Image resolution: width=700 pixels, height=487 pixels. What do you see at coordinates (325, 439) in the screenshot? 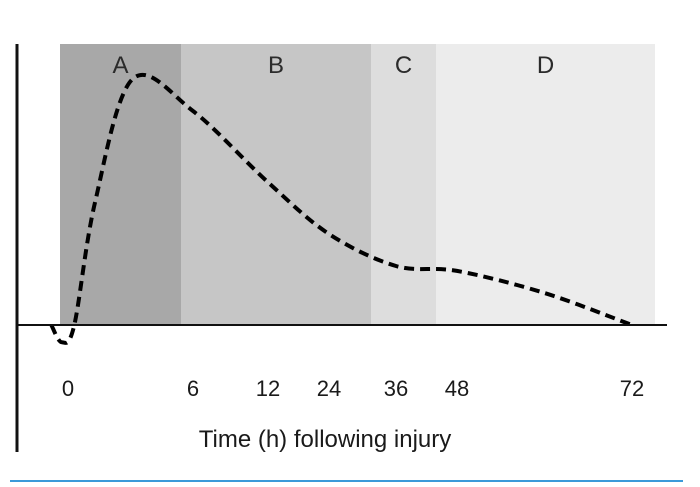
I see `x-axis-title: Time (h) following injury` at bounding box center [325, 439].